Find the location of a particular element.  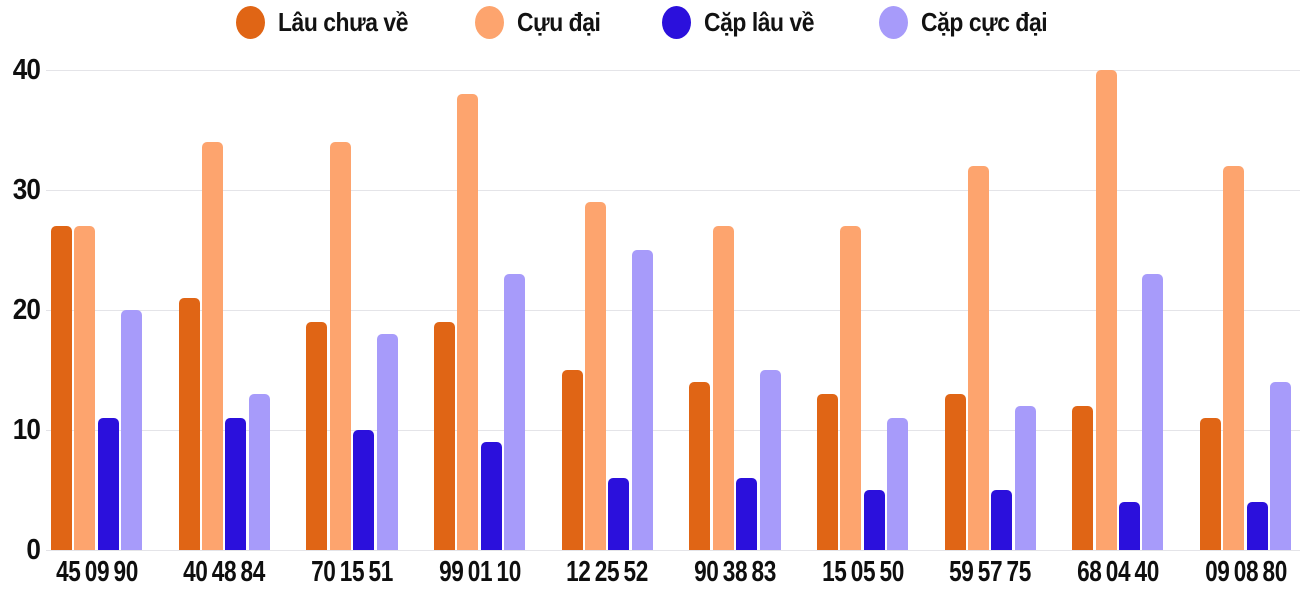

bar-s3-c1 is located at coordinates (259, 472).